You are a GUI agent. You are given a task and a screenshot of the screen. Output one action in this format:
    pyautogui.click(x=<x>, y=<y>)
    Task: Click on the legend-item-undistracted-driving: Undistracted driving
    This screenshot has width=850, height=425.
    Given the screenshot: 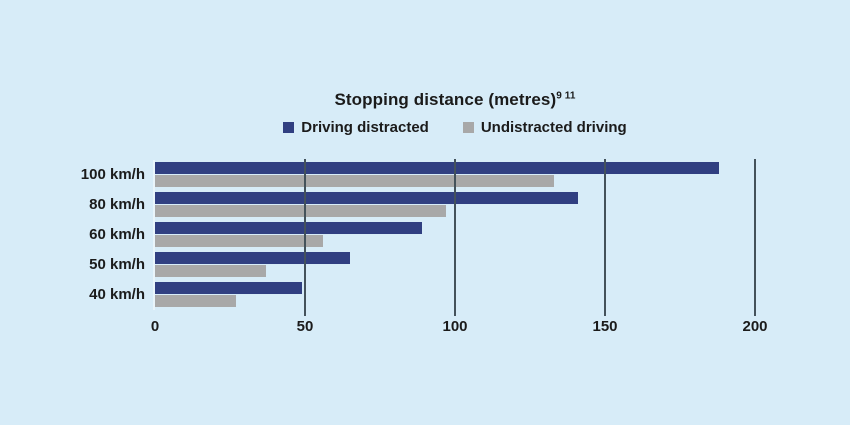 What is the action you would take?
    pyautogui.click(x=544, y=127)
    